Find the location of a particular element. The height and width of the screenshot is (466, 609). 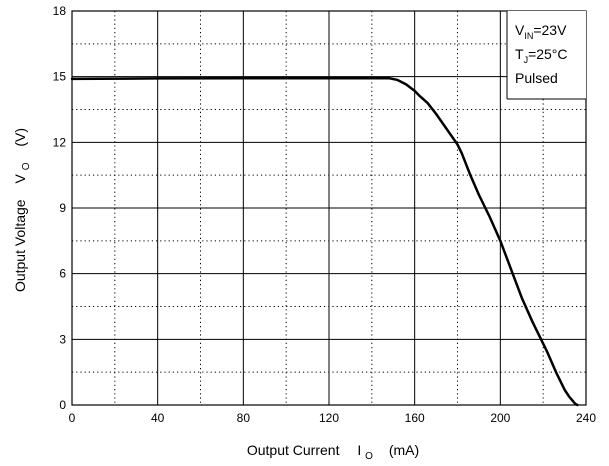

y-tick-label: 6 is located at coordinates (62, 274).